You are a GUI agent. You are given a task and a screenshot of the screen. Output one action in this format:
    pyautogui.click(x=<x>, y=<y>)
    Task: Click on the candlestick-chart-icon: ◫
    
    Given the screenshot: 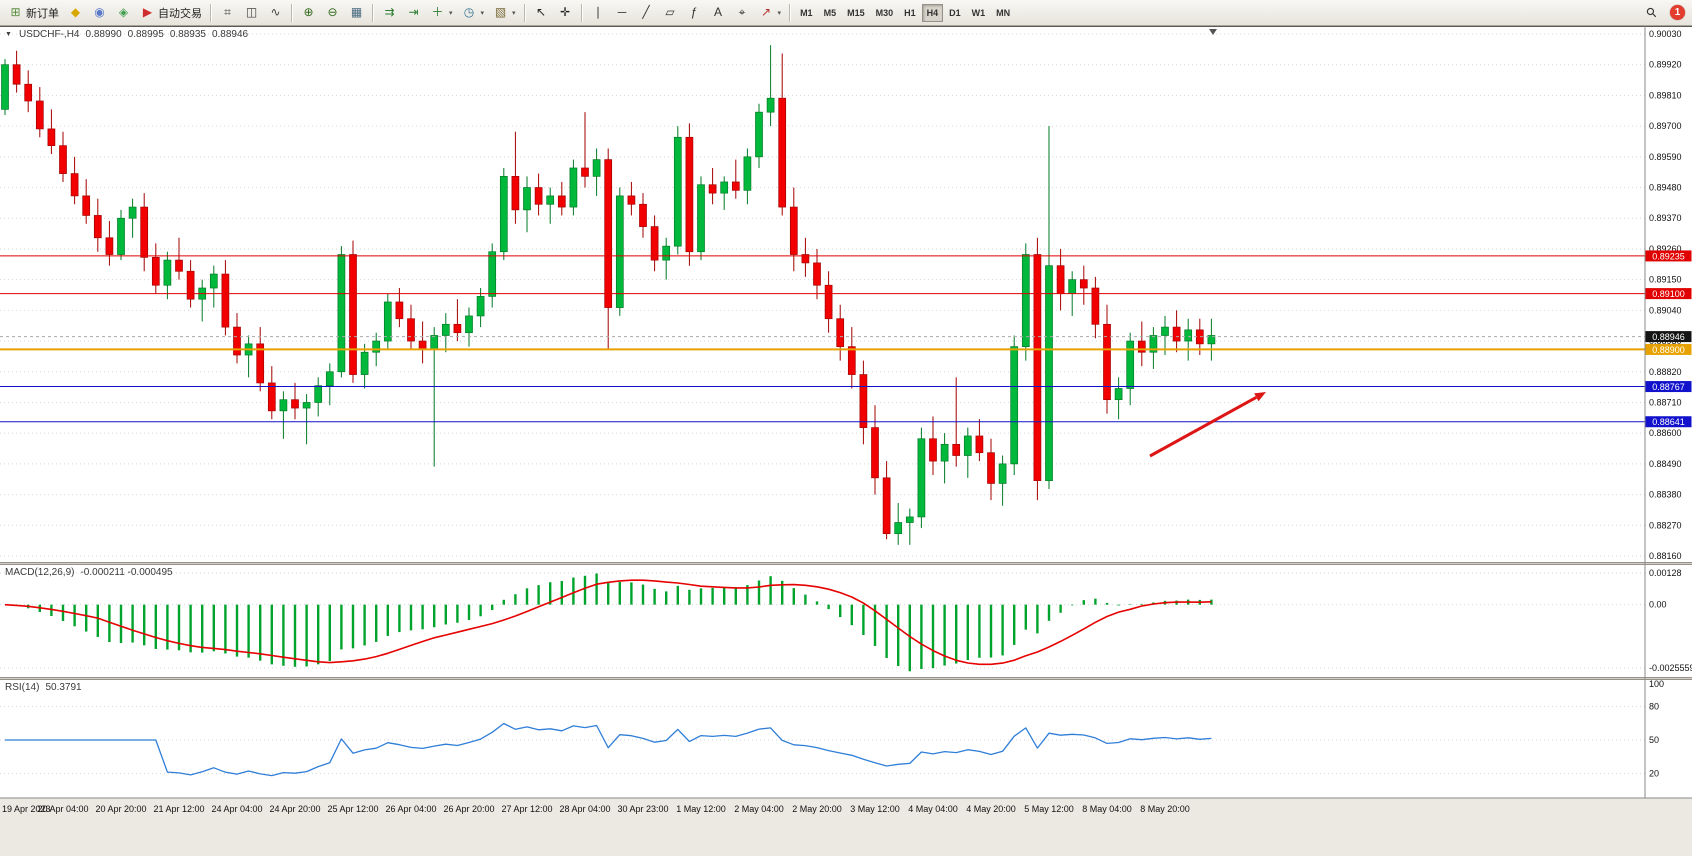 What is the action you would take?
    pyautogui.click(x=251, y=12)
    